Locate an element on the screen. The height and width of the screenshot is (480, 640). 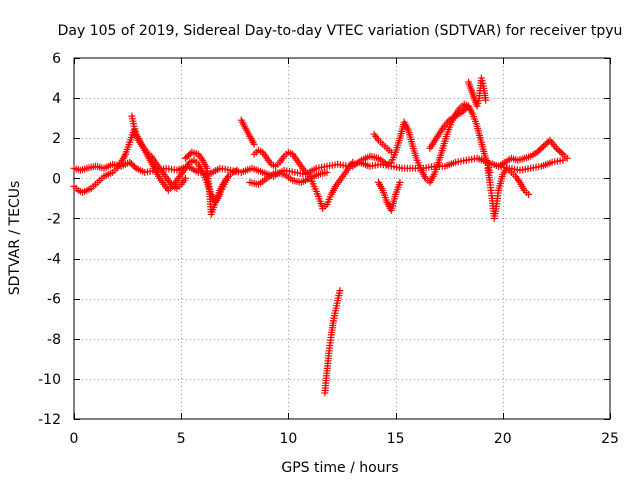
y-tick-label: -2 is located at coordinates (54, 219).